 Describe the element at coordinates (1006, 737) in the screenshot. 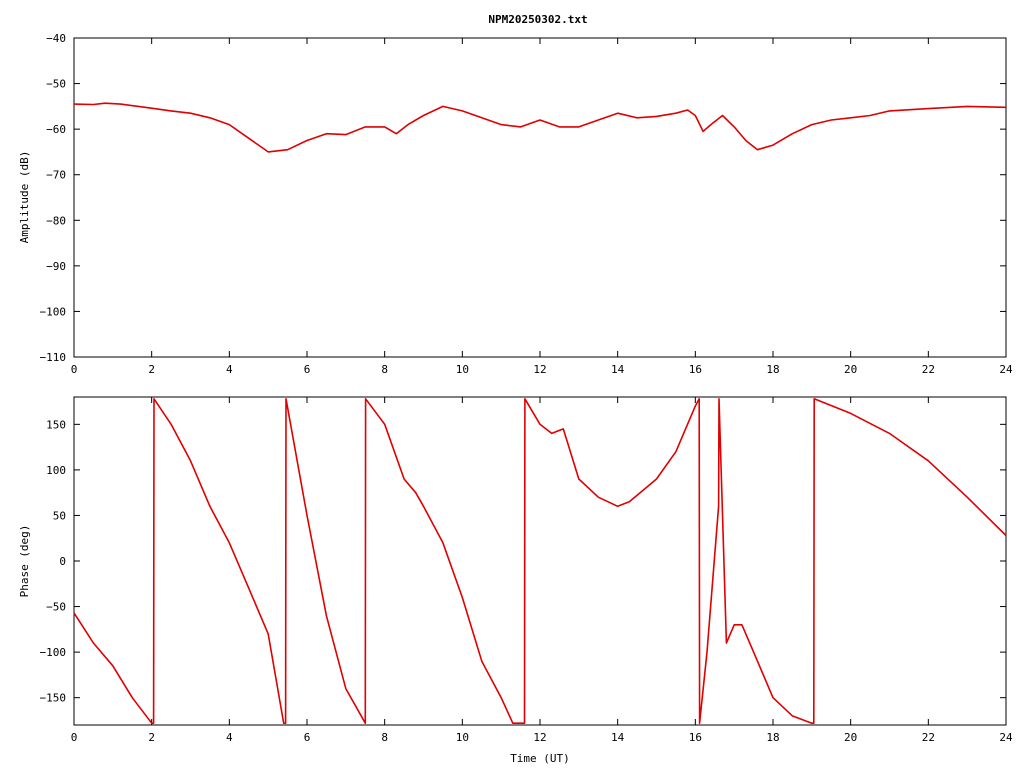

I see `phase-x-tick-label: 24` at that location.